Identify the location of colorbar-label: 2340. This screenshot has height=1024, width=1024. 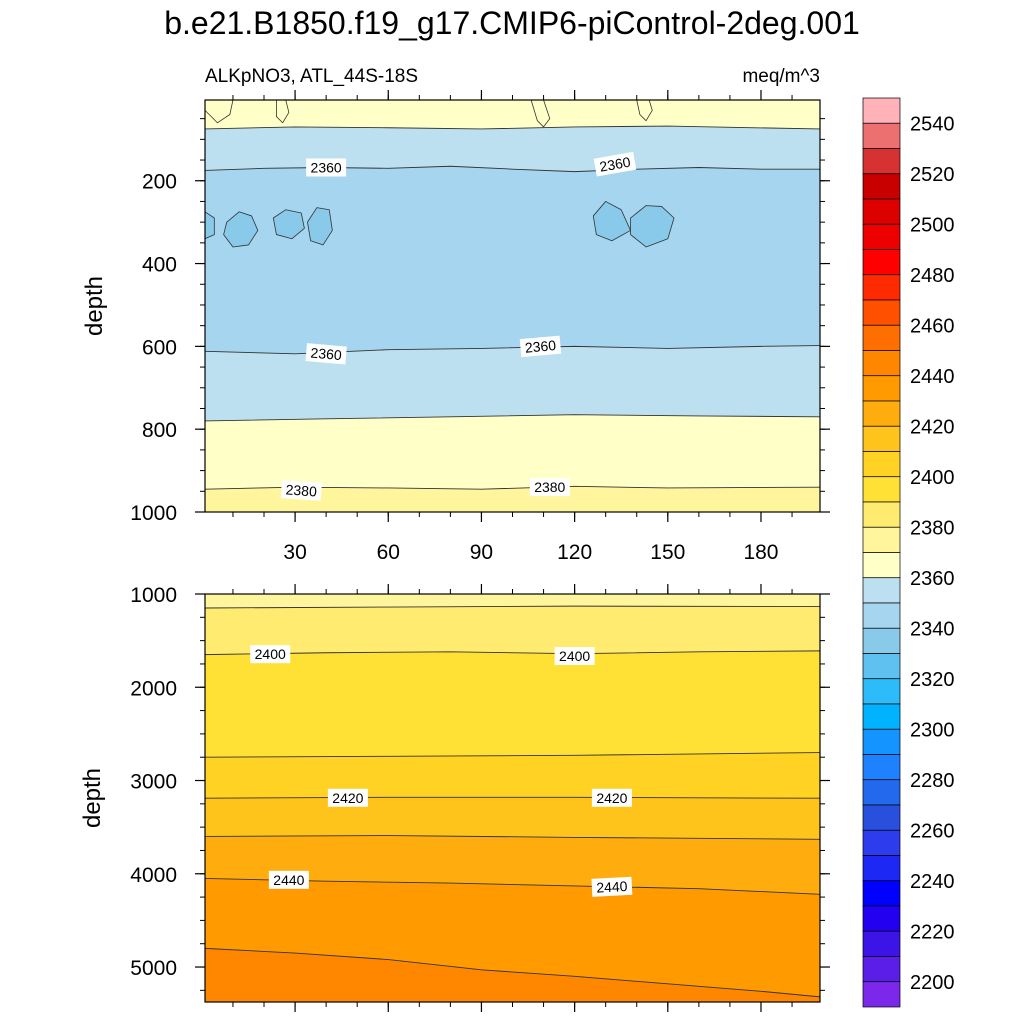
(932, 629).